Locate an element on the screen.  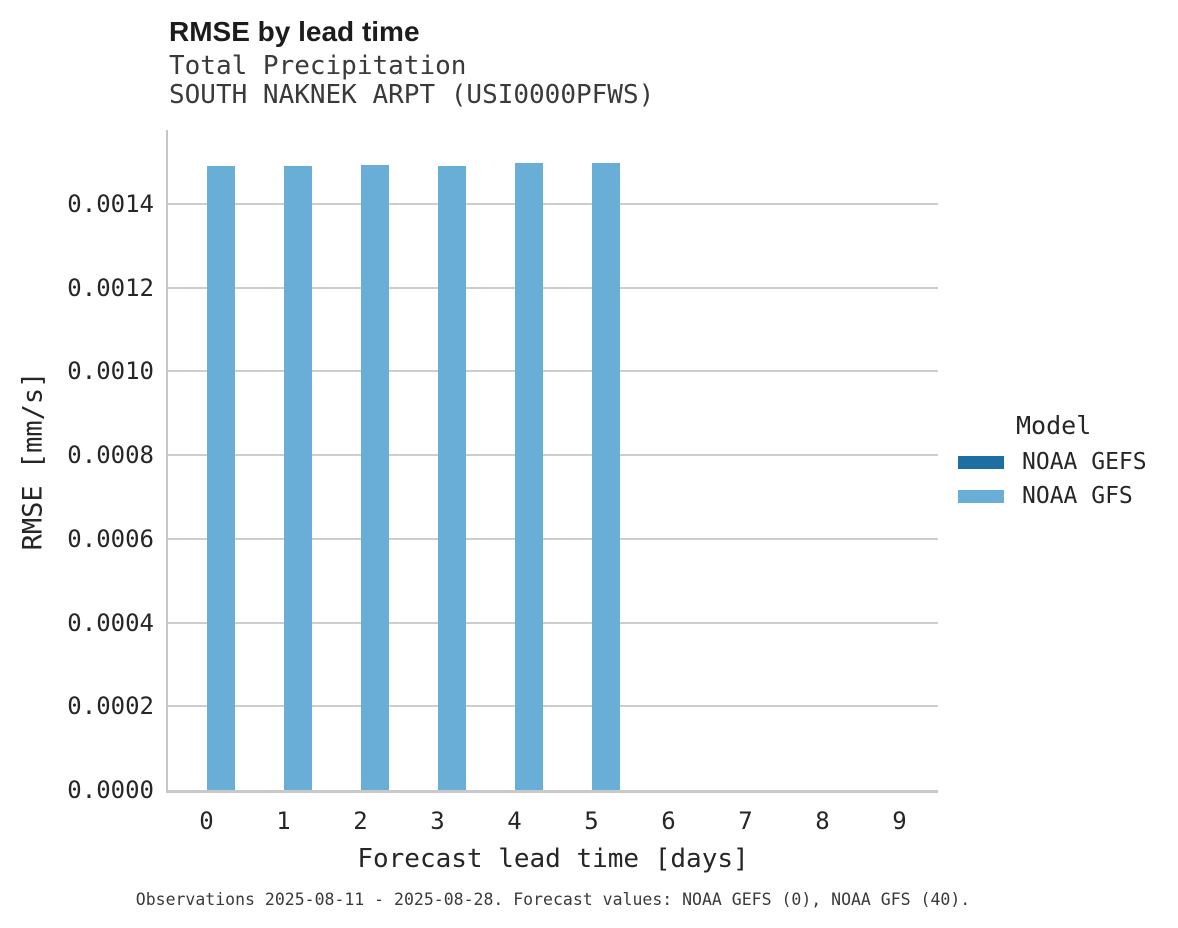
legend-item-noaa-gefs: NOAA GEFS is located at coordinates (1052, 462).